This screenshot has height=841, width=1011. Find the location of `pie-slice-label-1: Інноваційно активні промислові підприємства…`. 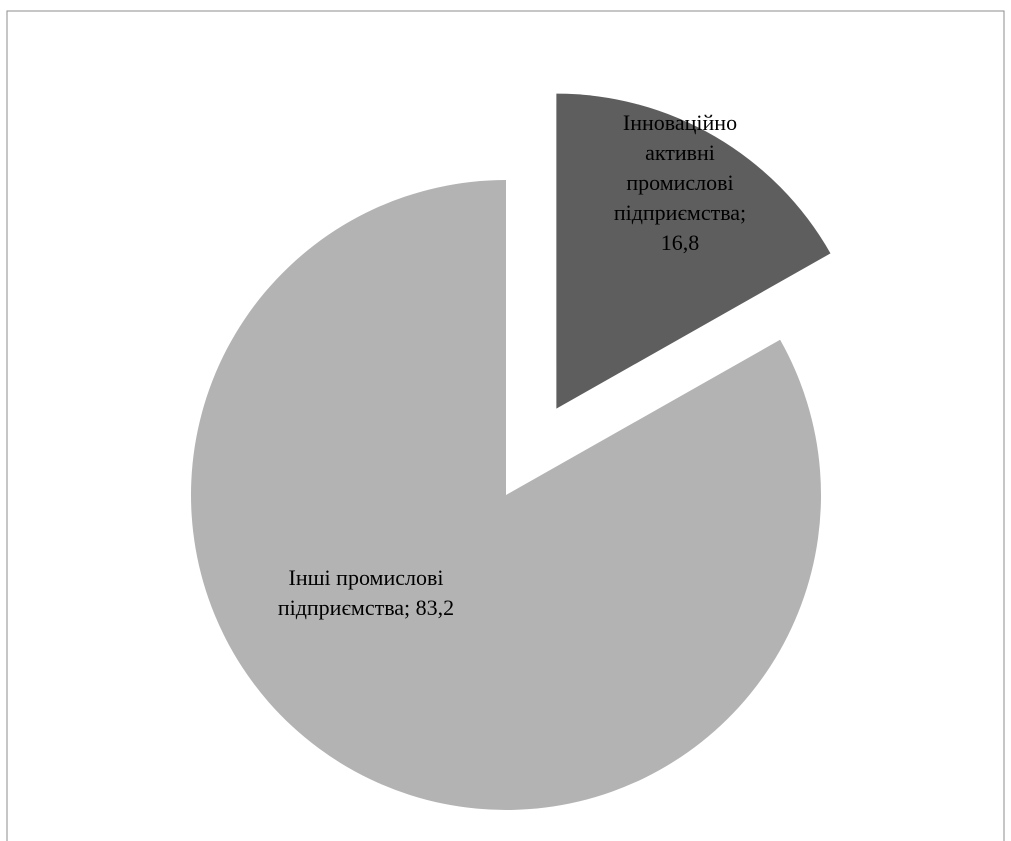

pie-slice-label-1: Інноваційно активні промислові підприємства… is located at coordinates (680, 182).